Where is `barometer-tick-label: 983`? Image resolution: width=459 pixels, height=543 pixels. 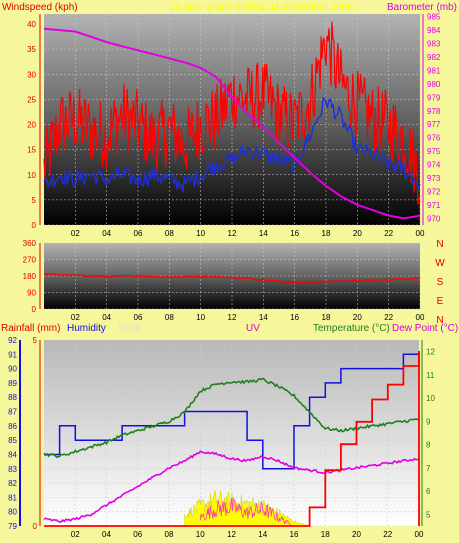 barometer-tick-label: 983 is located at coordinates (434, 44).